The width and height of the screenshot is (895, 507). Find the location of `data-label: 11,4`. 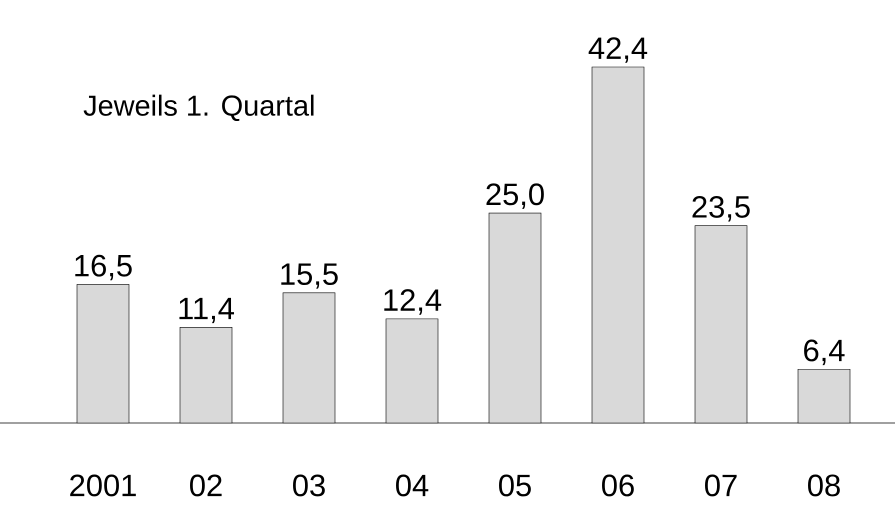

data-label: 11,4 is located at coordinates (206, 311).